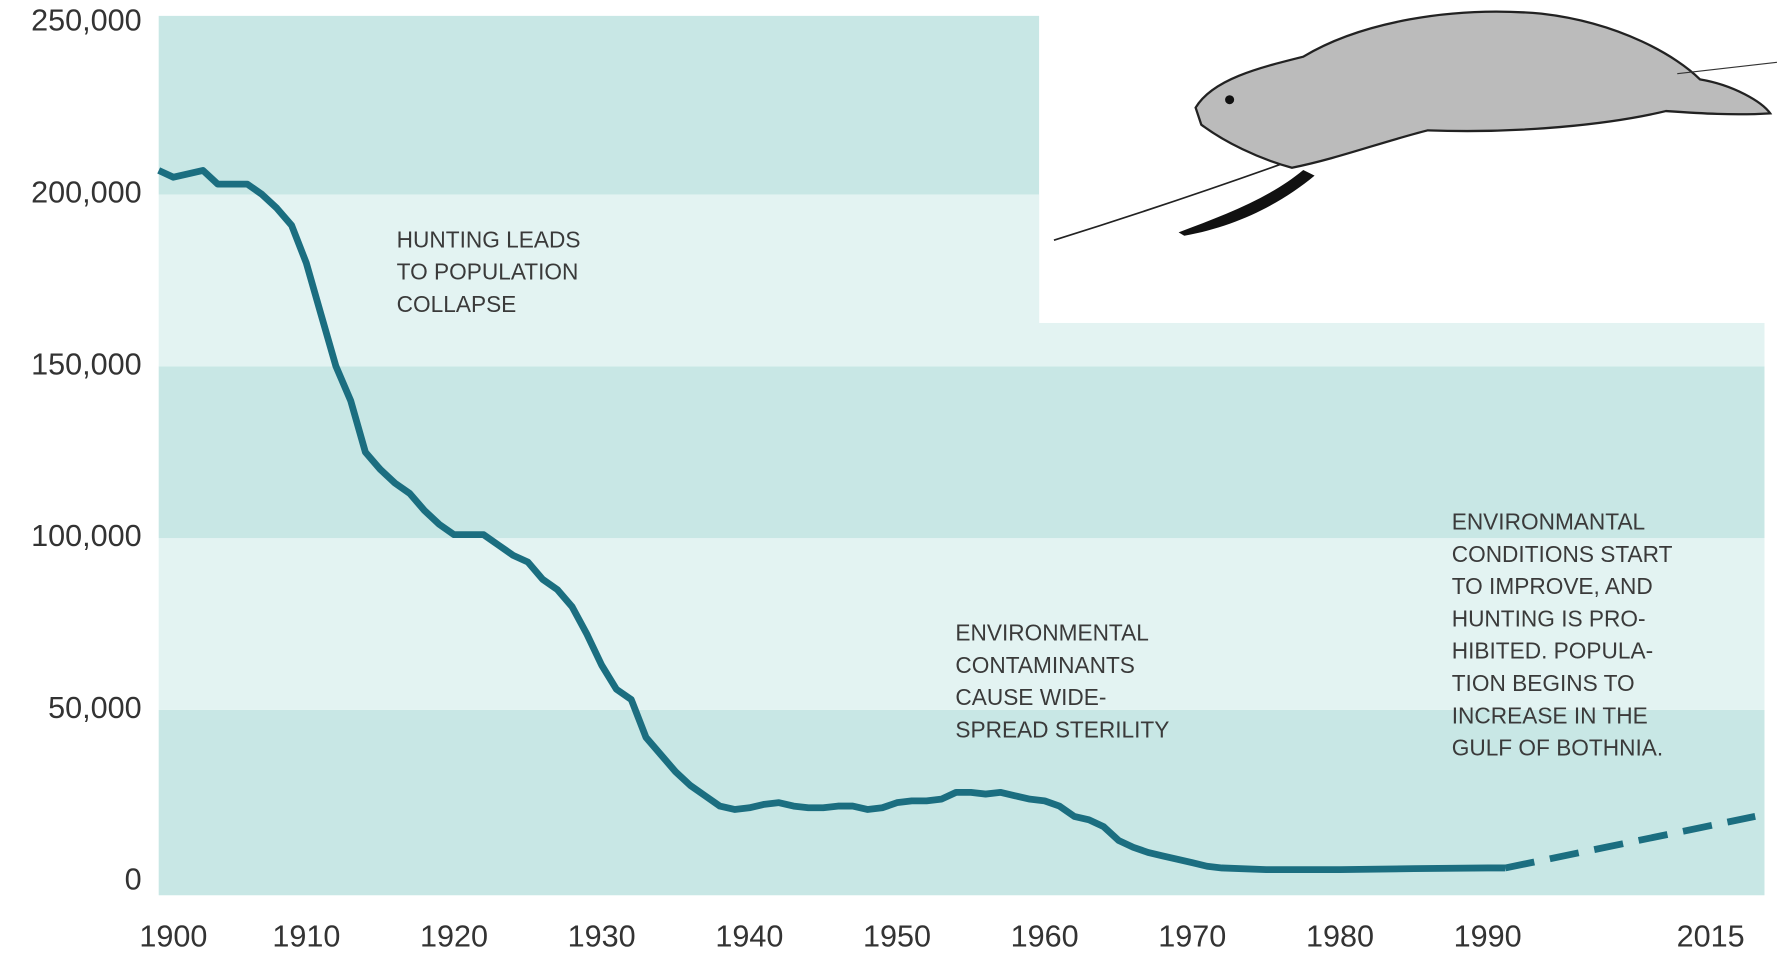 The image size is (1777, 956). I want to click on x-tick-label: 1970, so click(1192, 936).